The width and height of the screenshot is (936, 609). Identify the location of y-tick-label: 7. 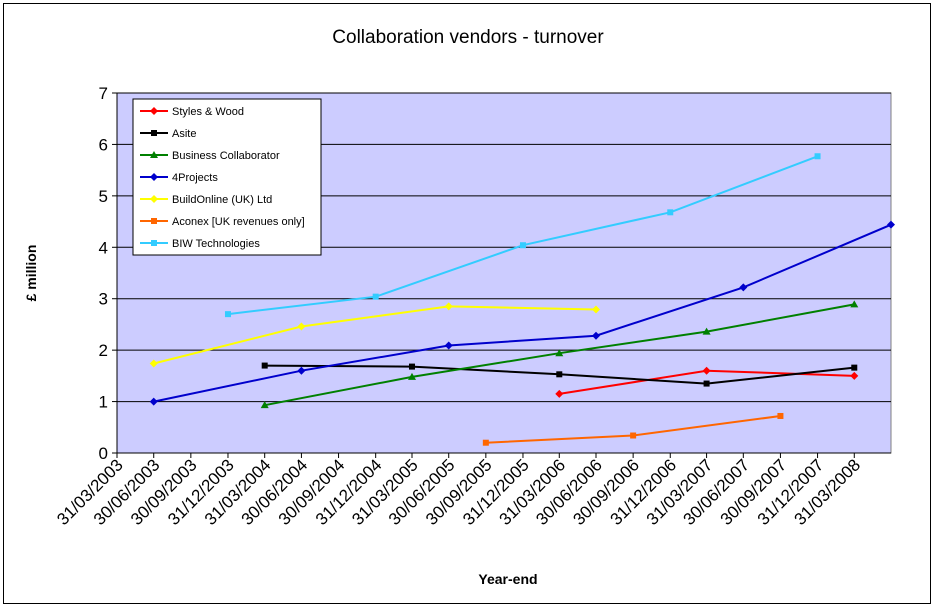
(103, 93).